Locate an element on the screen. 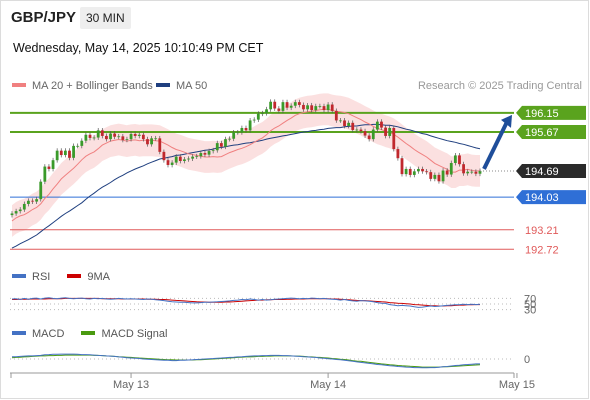  level-tag-1-text: 195.67 is located at coordinates (542, 133).